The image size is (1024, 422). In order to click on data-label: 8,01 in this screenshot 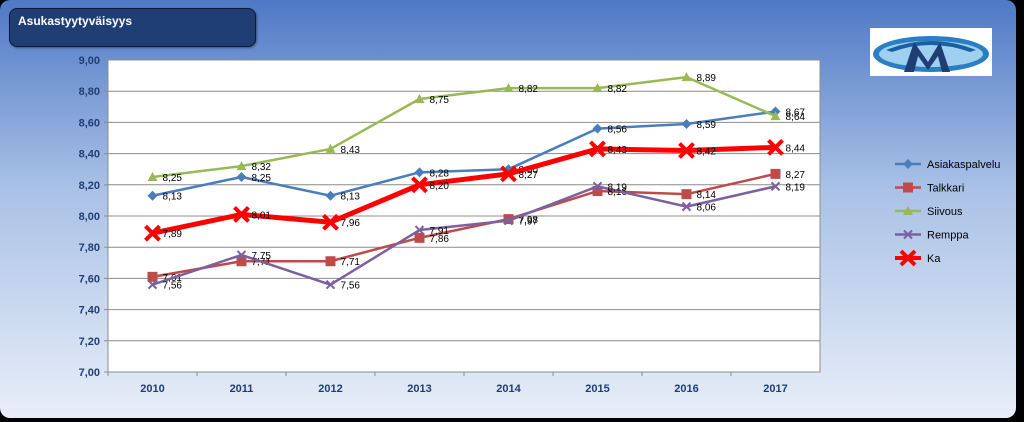, I will do `click(262, 215)`.